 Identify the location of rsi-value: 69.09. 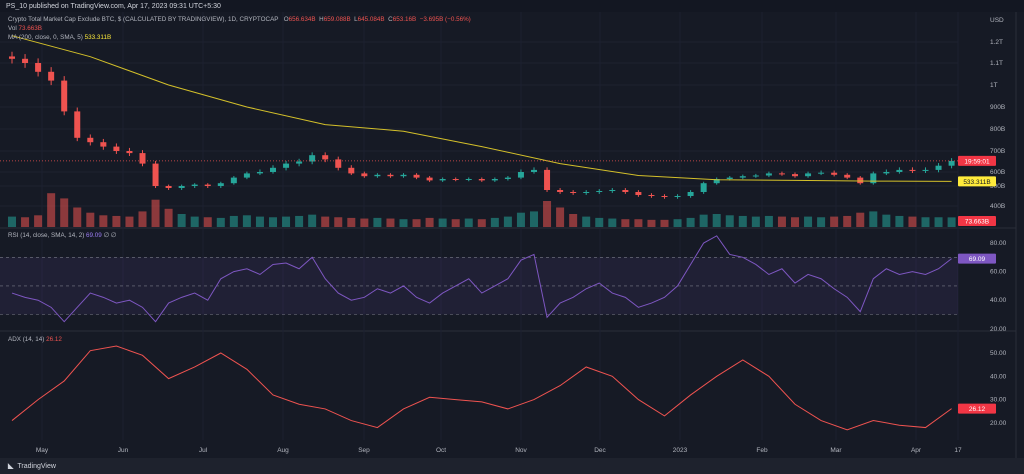
(94, 235).